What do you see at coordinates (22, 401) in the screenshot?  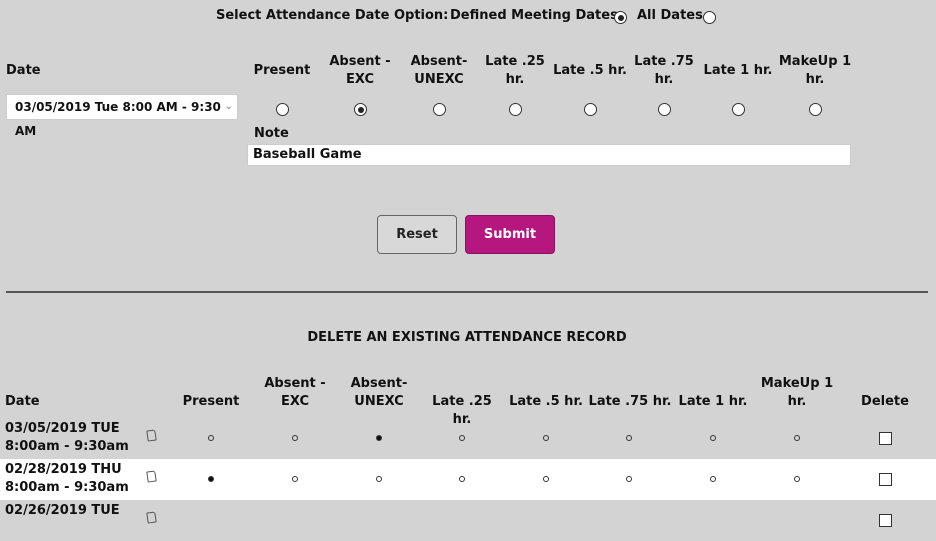 I see `table-header-date: Date` at bounding box center [22, 401].